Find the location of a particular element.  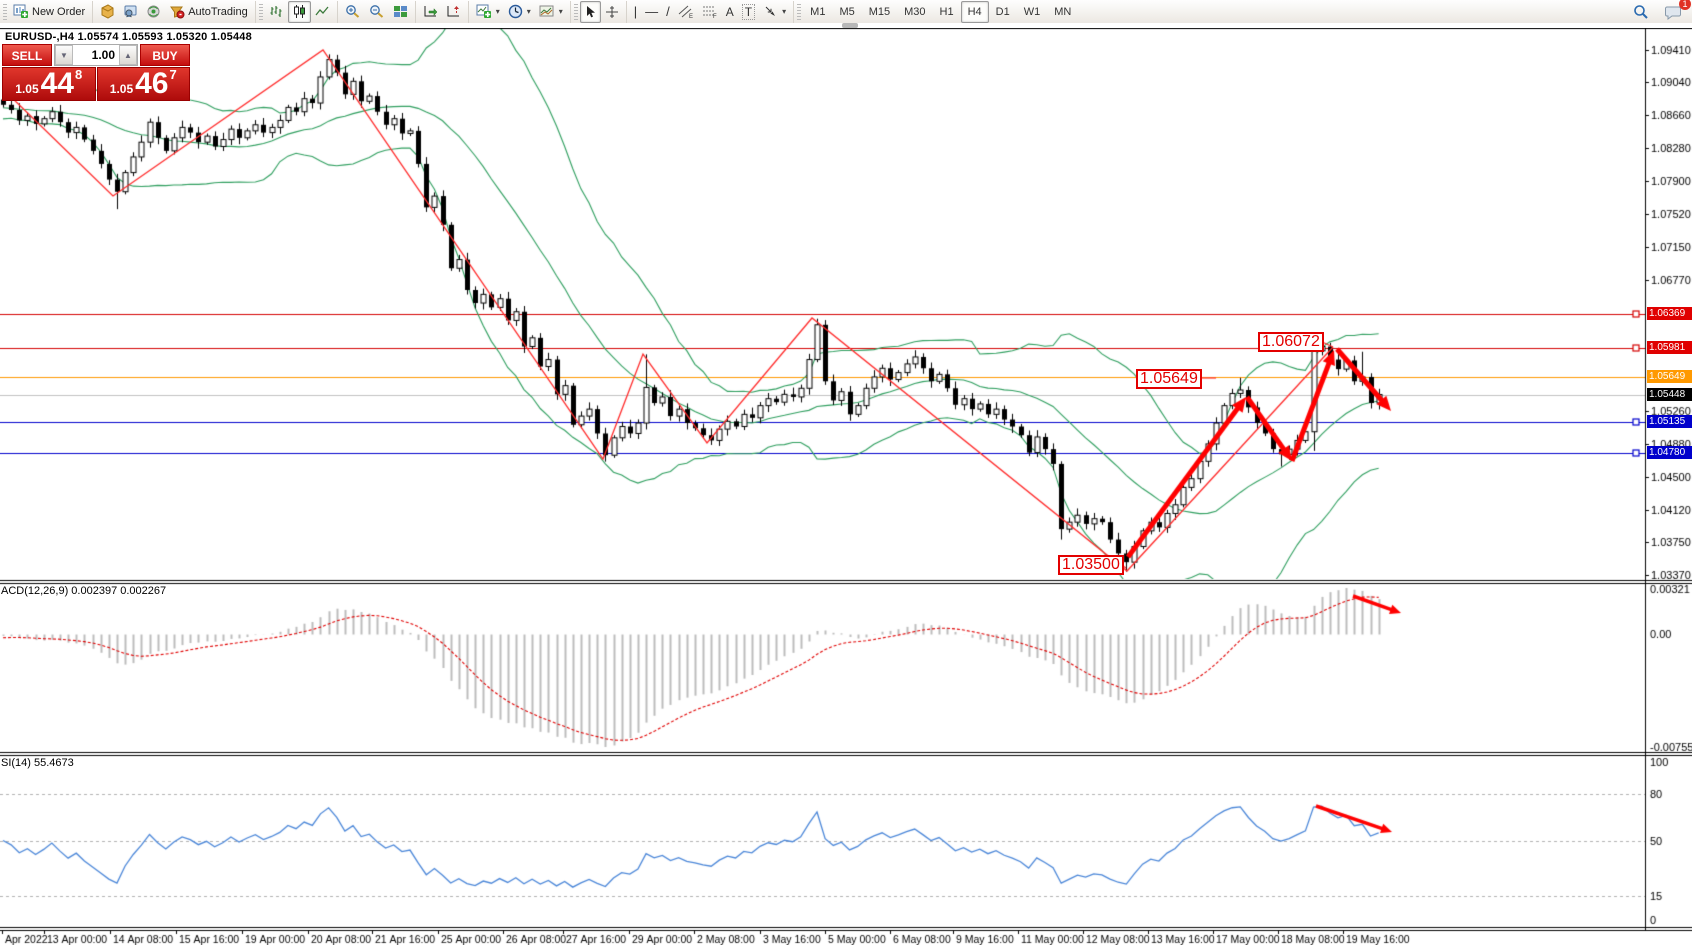

toolbar-group-panels: AutoTrading is located at coordinates (173, 11).